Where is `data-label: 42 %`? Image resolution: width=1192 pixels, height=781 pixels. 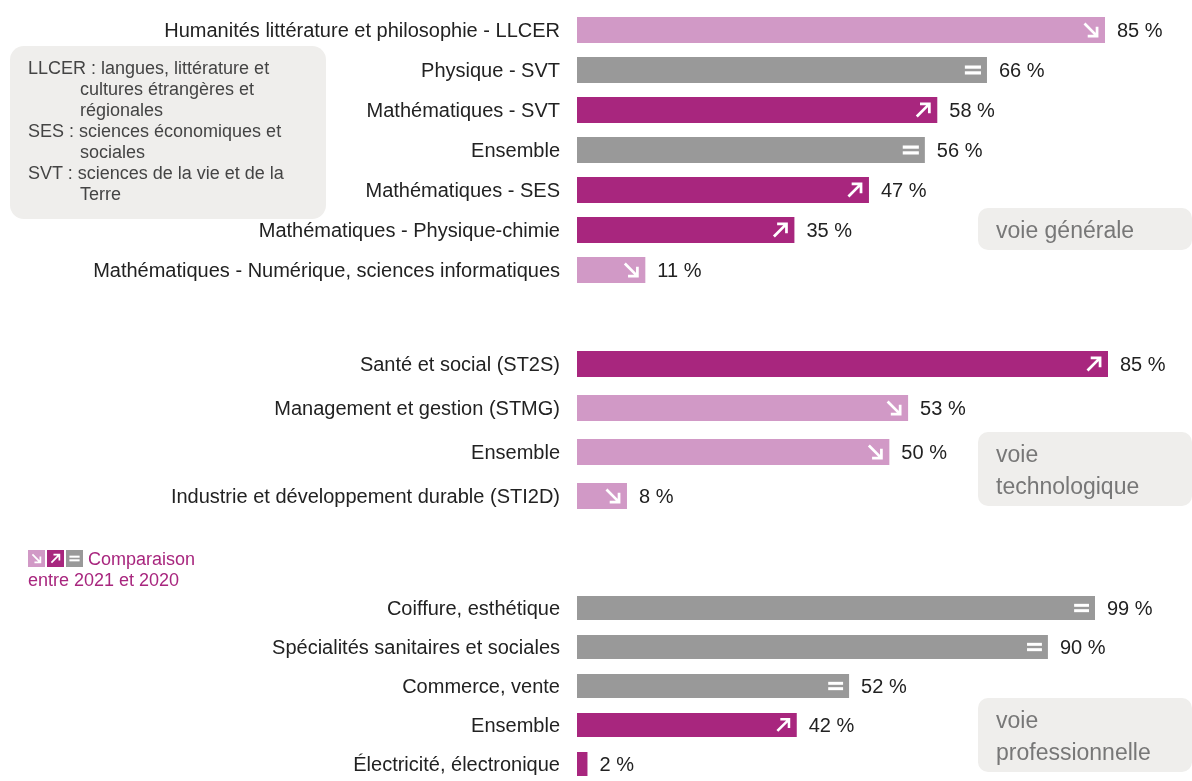
data-label: 42 % is located at coordinates (831, 725).